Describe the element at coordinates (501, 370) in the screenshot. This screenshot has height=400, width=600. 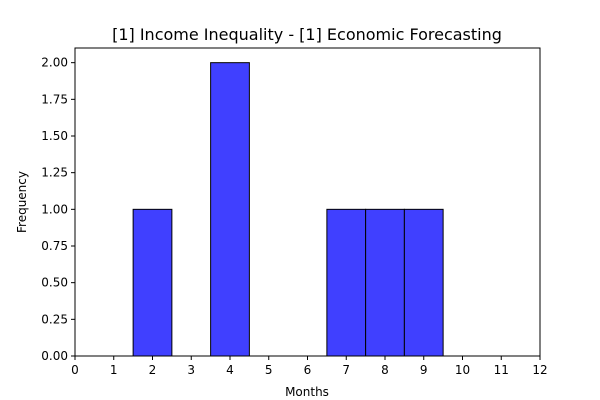
I see `x-tick-label-11: 11` at that location.